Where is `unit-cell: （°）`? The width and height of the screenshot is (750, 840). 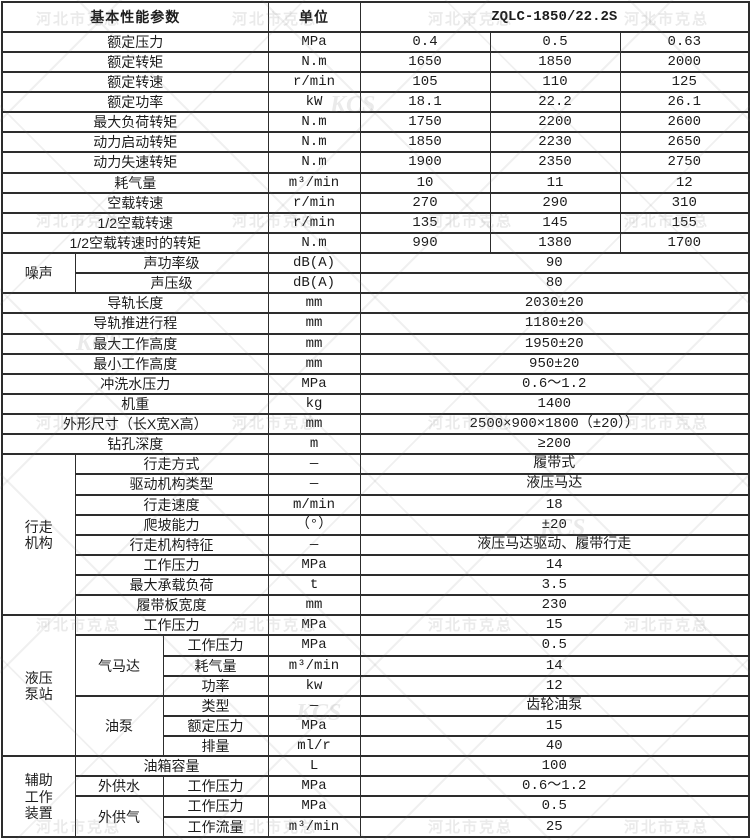
unit-cell: （°） is located at coordinates (314, 524).